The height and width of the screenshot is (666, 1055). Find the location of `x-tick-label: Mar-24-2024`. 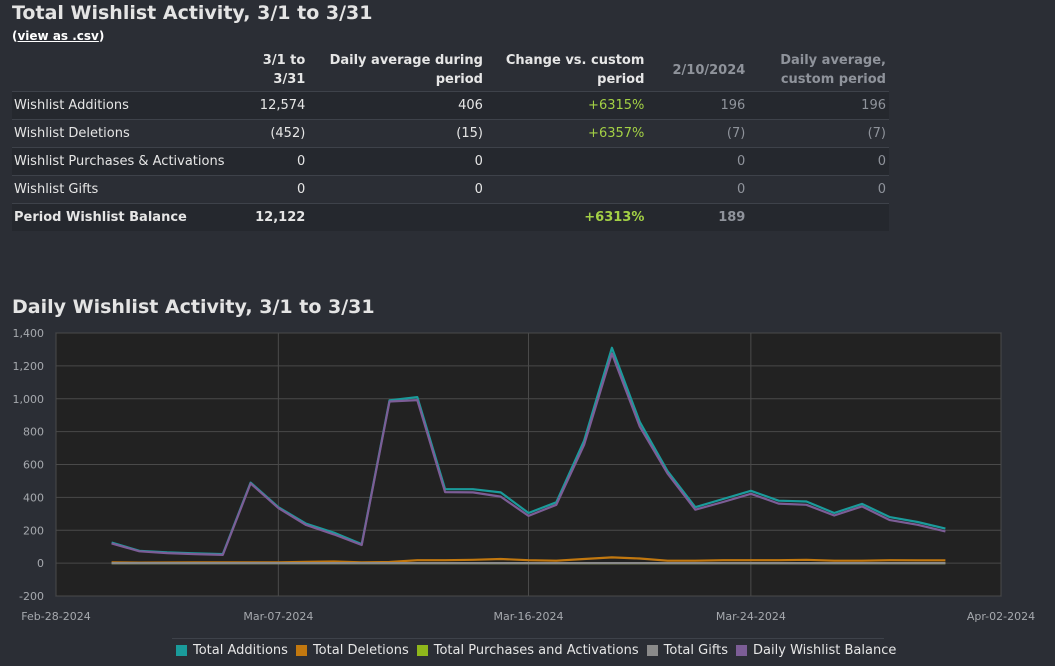

x-tick-label: Mar-24-2024 is located at coordinates (751, 616).